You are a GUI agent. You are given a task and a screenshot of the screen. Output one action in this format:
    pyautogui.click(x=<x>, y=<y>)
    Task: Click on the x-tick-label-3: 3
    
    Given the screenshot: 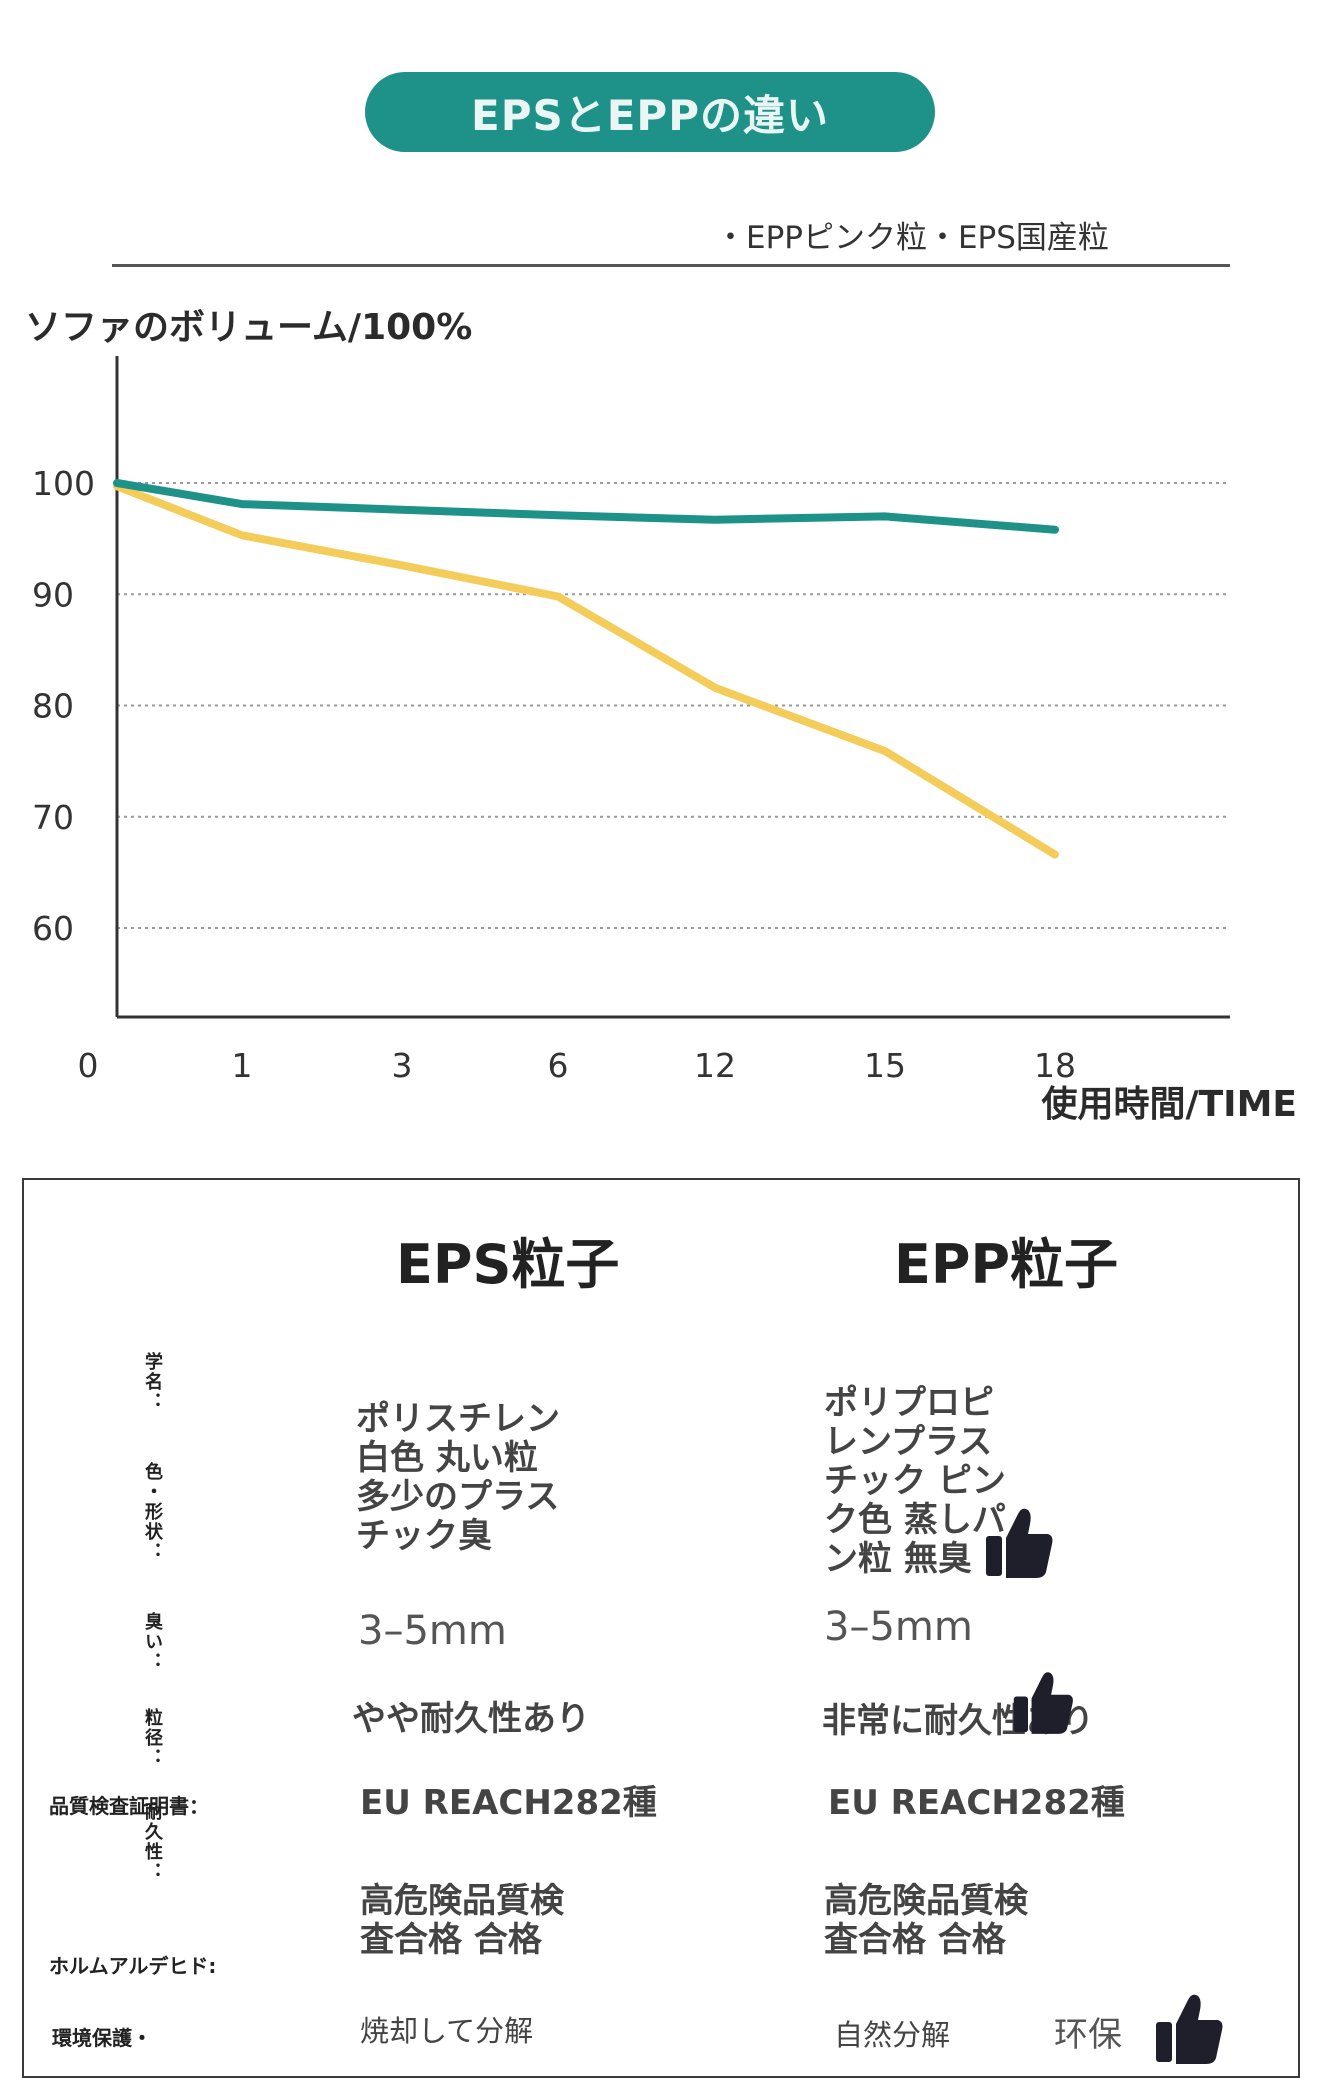 What is the action you would take?
    pyautogui.click(x=402, y=1065)
    